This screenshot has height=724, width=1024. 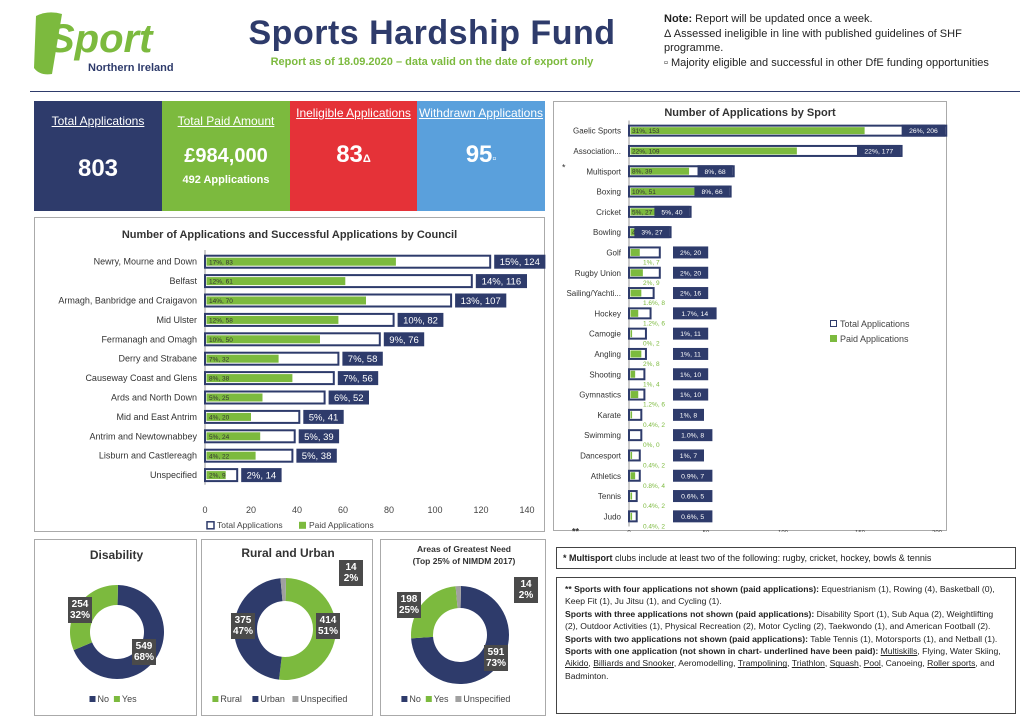 I want to click on paid-sport-name: Pool, so click(x=872, y=663).